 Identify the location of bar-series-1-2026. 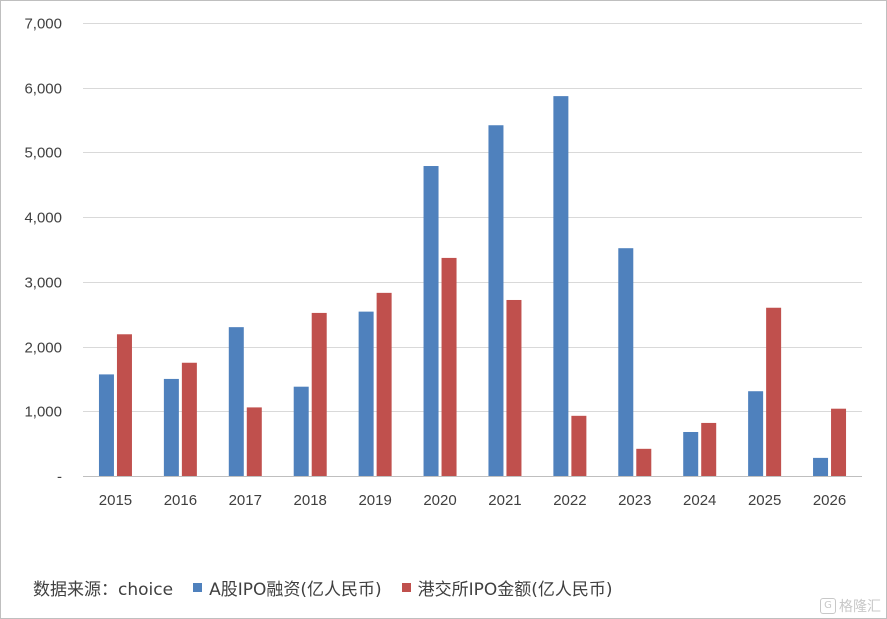
(821, 466).